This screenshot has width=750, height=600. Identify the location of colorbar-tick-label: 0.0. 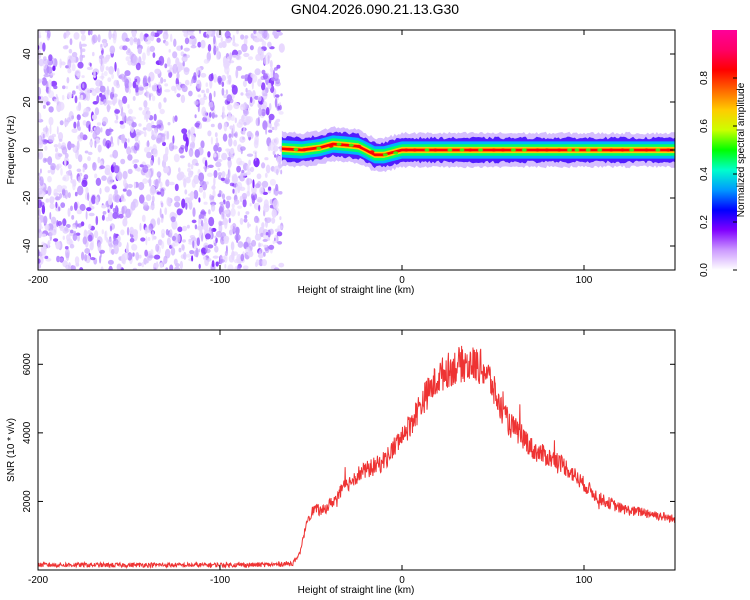
(704, 270).